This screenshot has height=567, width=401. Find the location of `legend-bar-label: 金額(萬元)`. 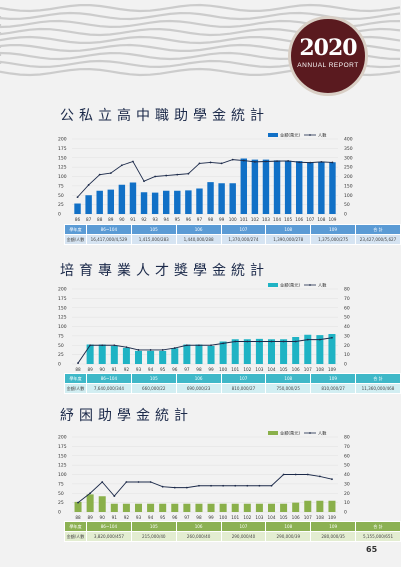

legend-bar-label: 金額(萬元) is located at coordinates (290, 285).